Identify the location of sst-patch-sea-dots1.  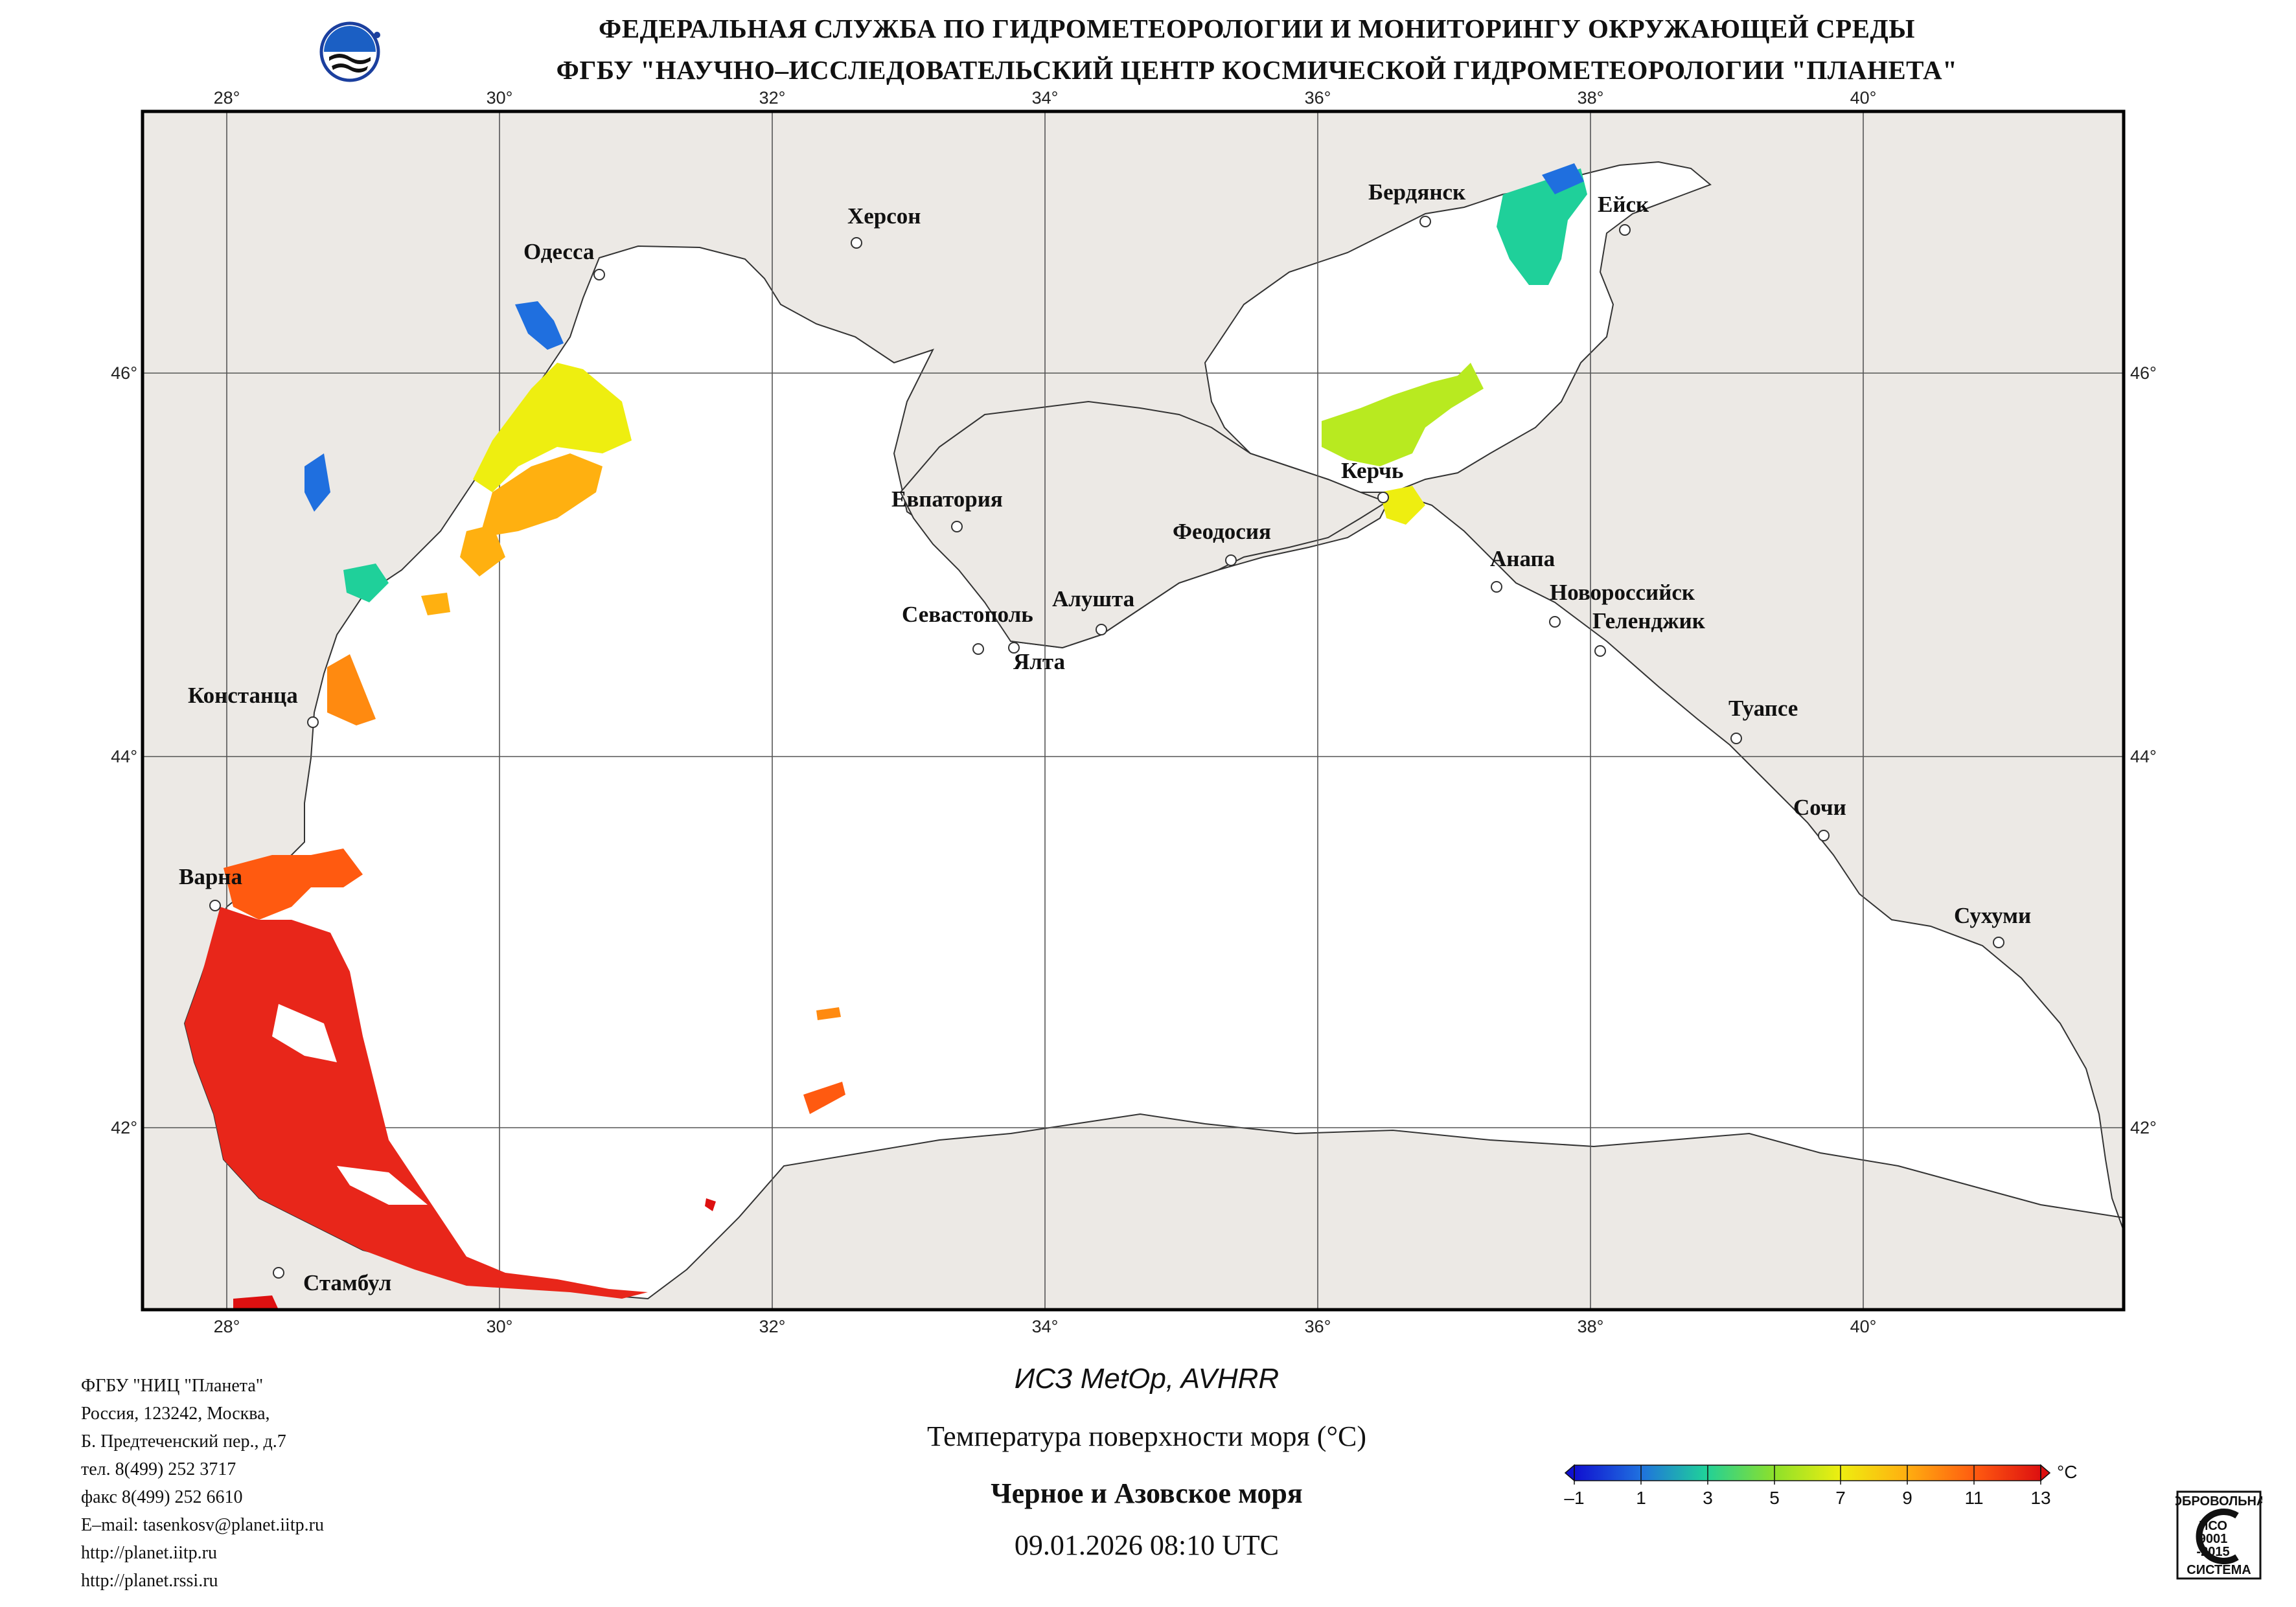
(828, 1013).